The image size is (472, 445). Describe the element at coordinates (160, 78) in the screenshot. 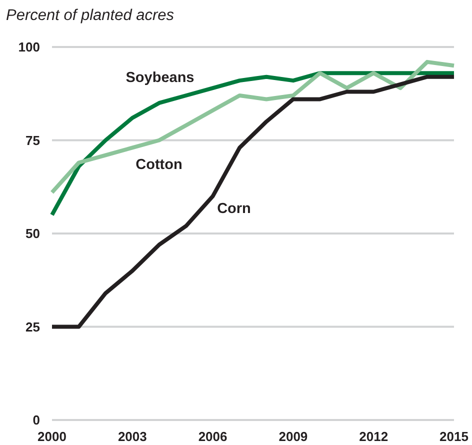

I see `series-label: Soybeans` at that location.